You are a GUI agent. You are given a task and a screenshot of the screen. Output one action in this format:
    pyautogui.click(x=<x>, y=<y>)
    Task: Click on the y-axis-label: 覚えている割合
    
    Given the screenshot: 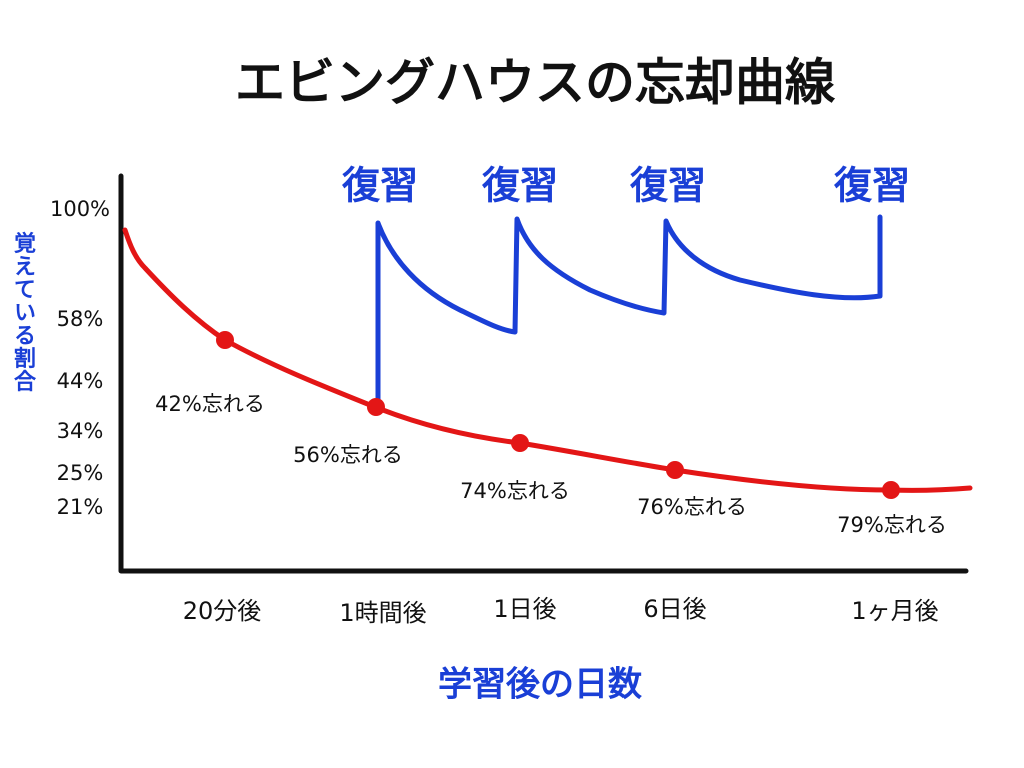 What is the action you would take?
    pyautogui.click(x=23, y=312)
    